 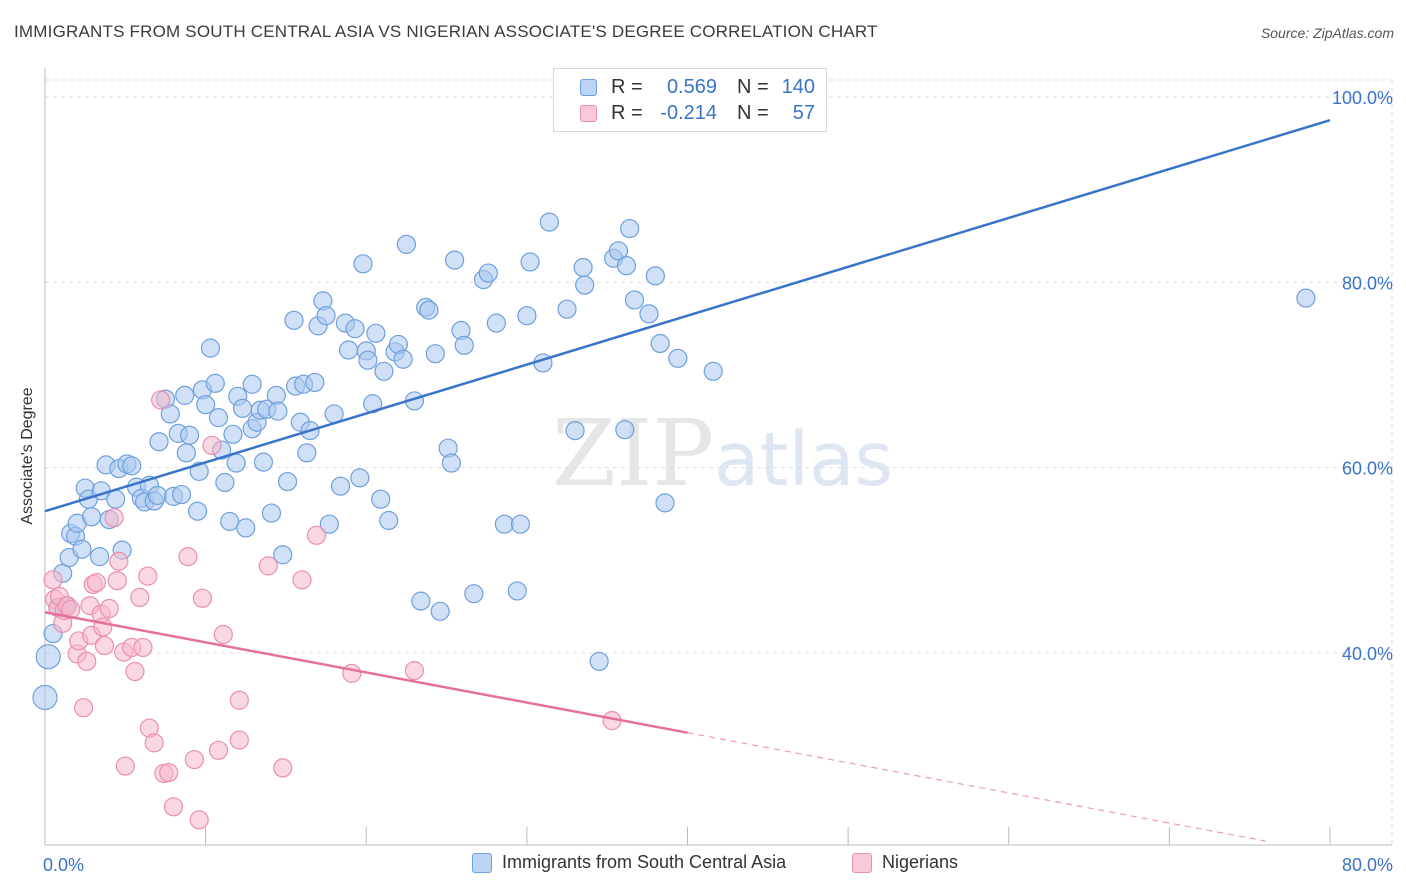 I want to click on legend-n-value: 57, so click(x=803, y=112).